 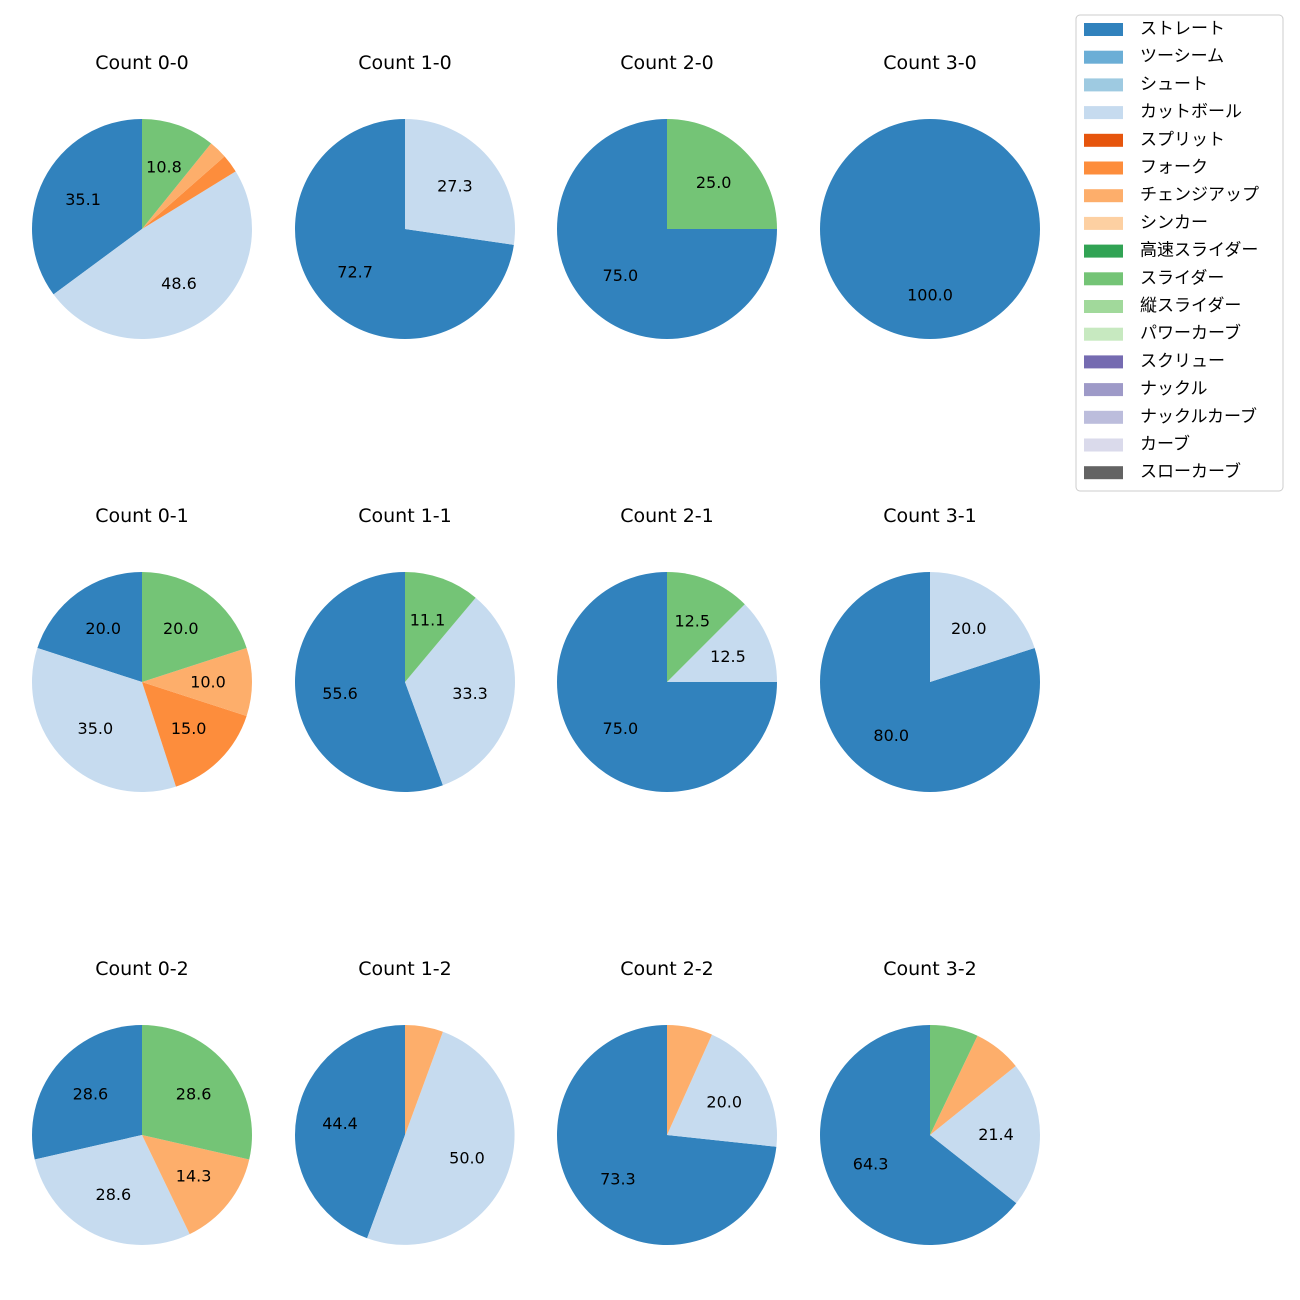 What do you see at coordinates (1163, 112) in the screenshot?
I see `legend-item: カットボール` at bounding box center [1163, 112].